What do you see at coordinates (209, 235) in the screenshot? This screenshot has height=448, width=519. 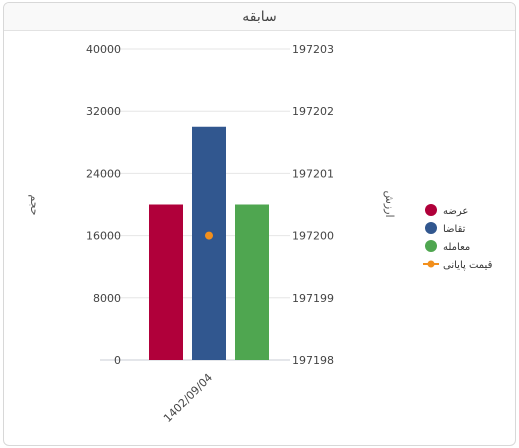 I see `closing-price-point` at bounding box center [209, 235].